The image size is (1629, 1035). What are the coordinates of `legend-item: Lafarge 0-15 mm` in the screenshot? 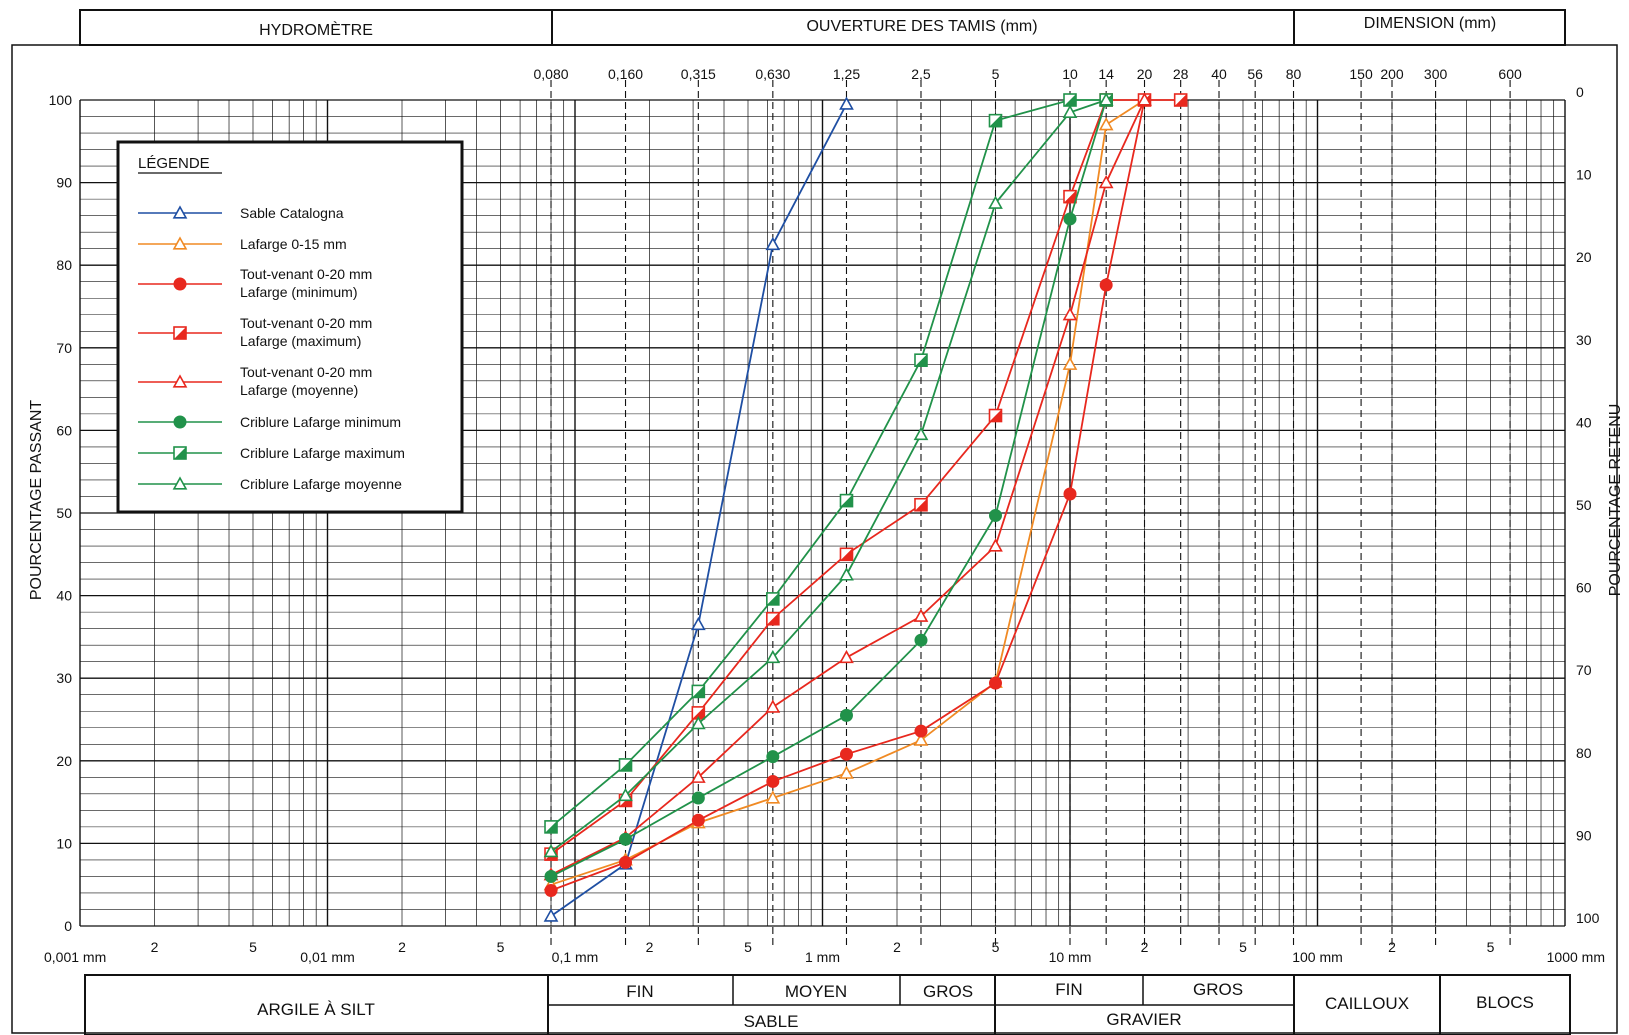 It's located at (242, 244).